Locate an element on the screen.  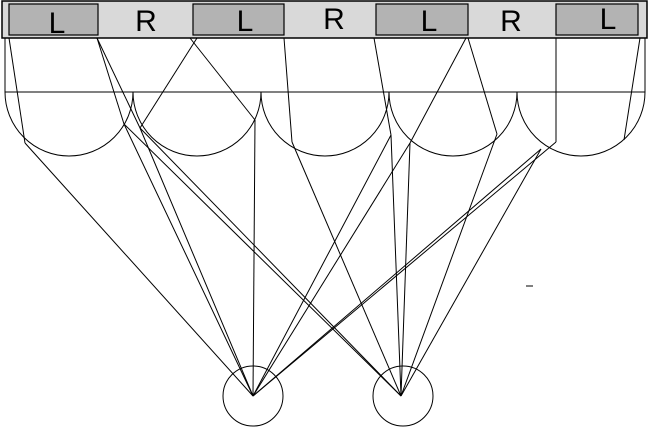
right-eye is located at coordinates (403, 396).